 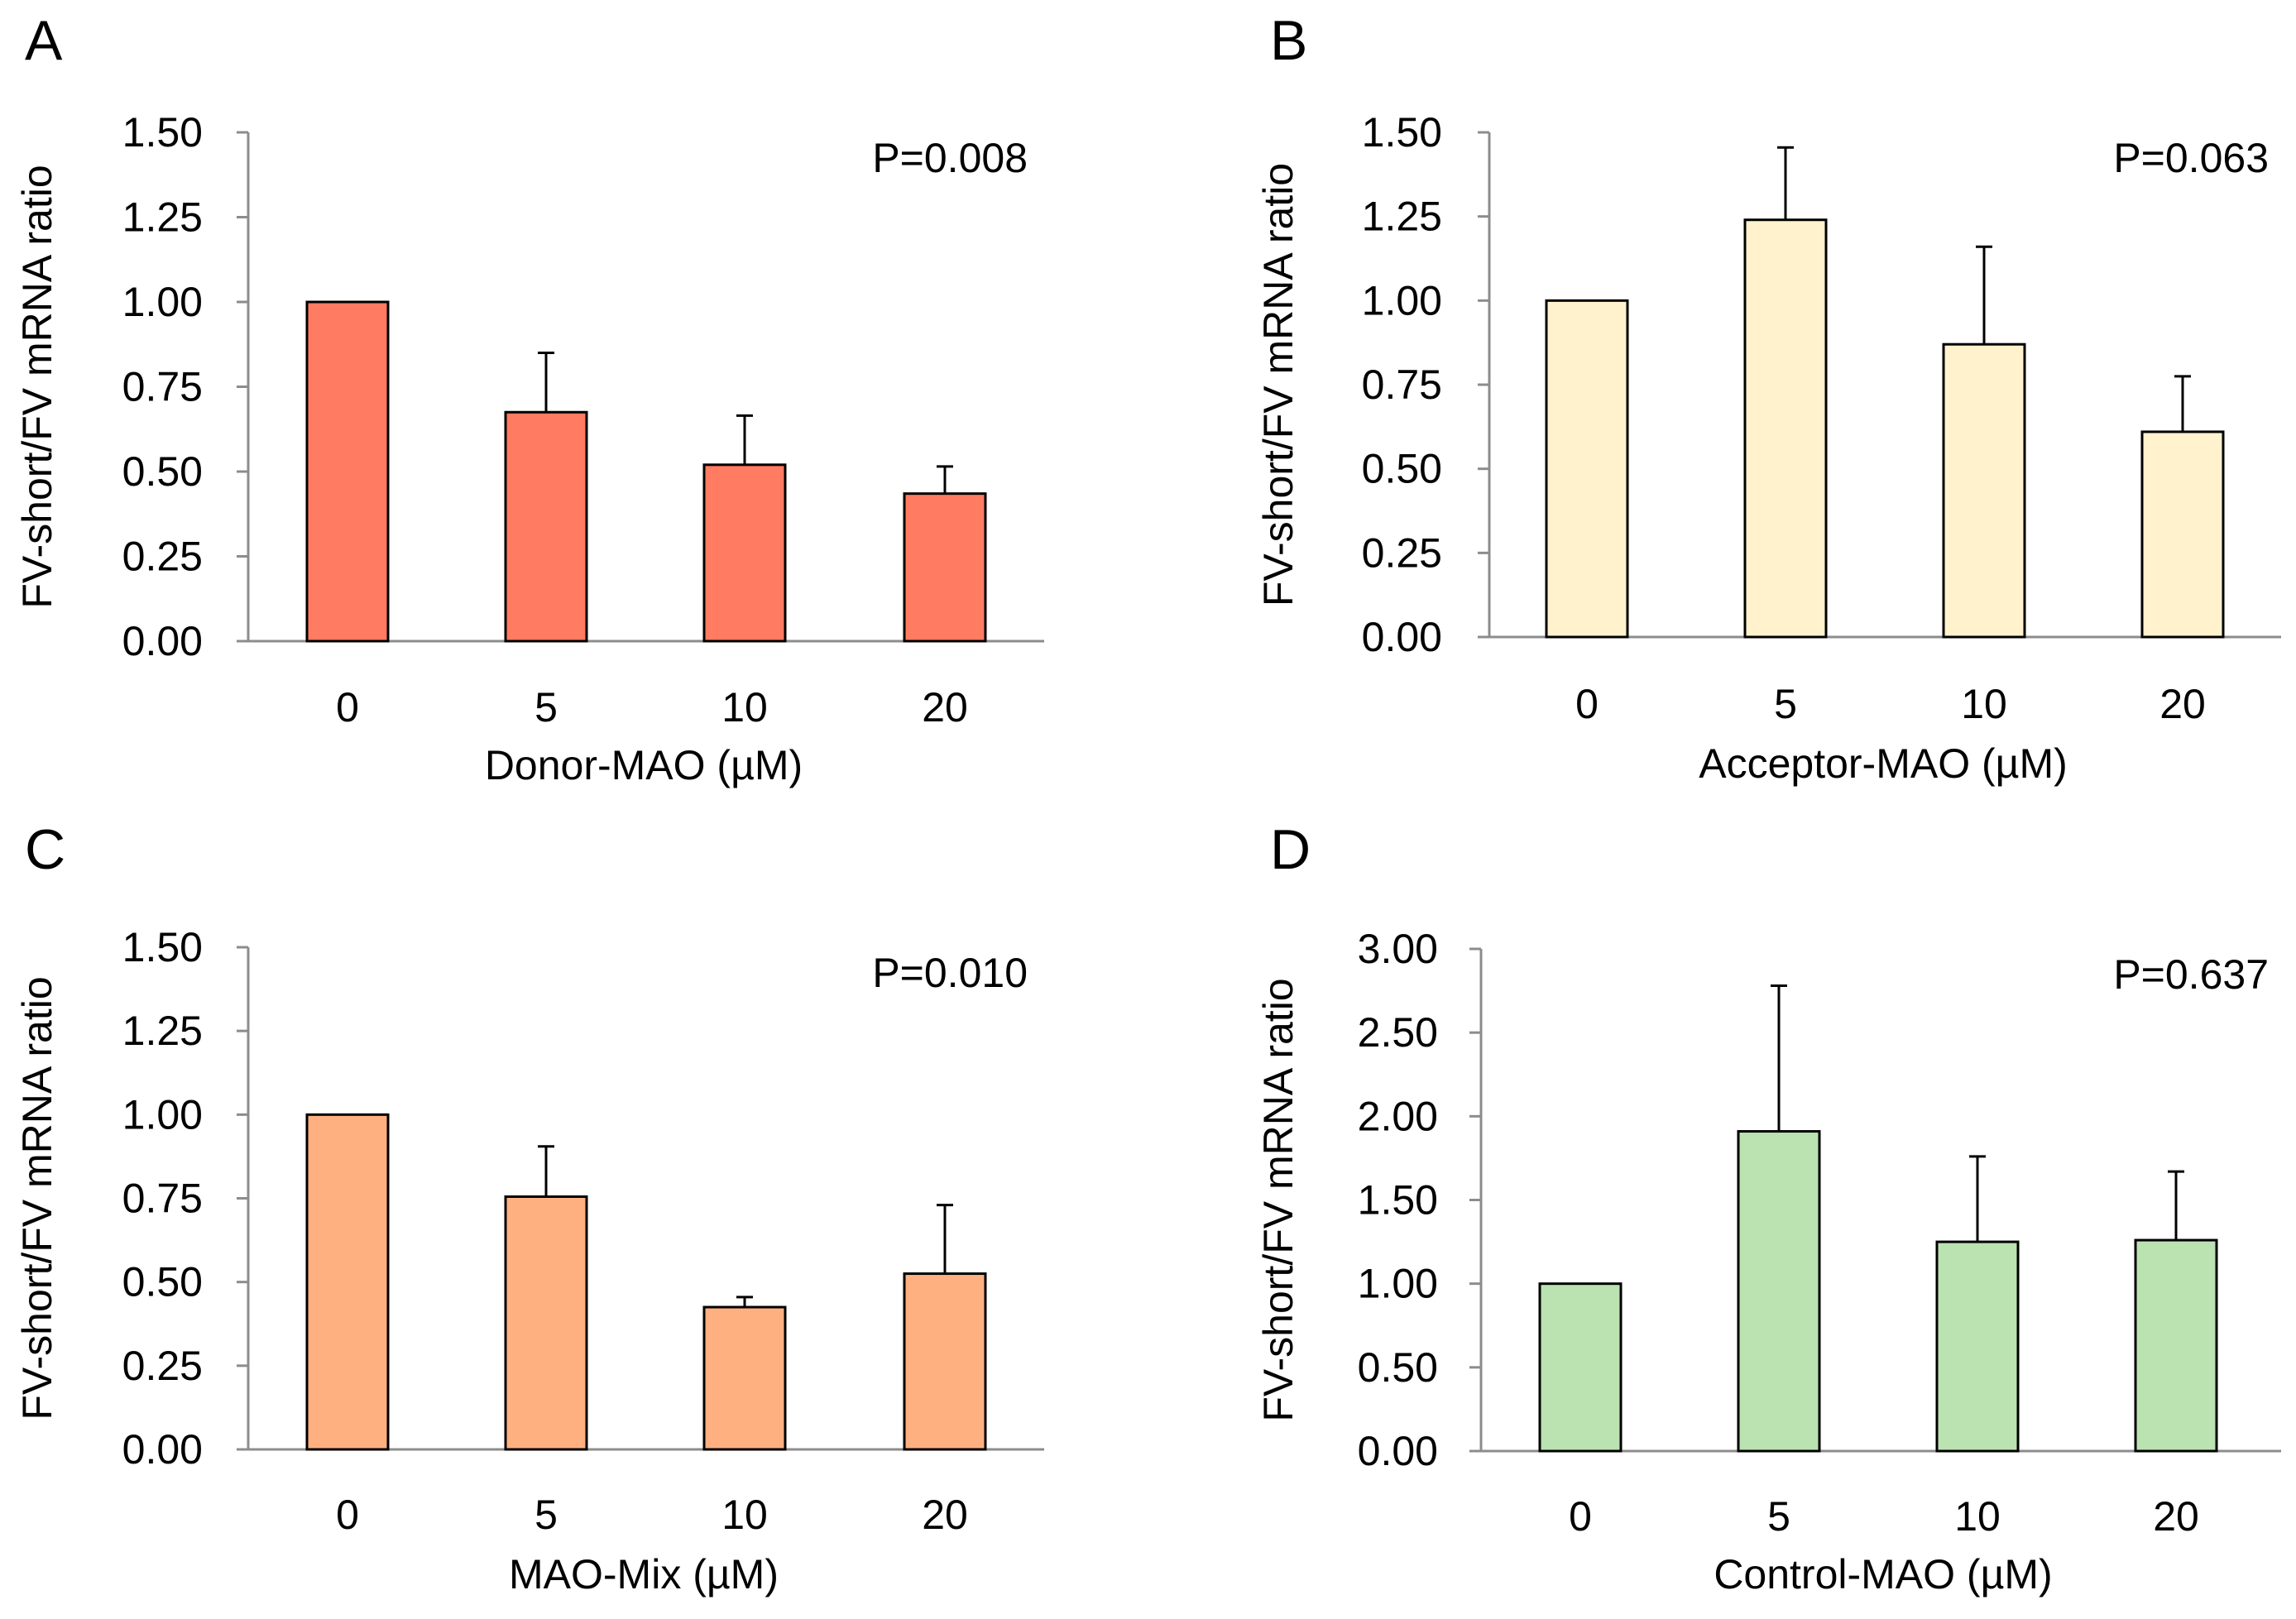 I want to click on panel-letter: B, so click(x=1288, y=40).